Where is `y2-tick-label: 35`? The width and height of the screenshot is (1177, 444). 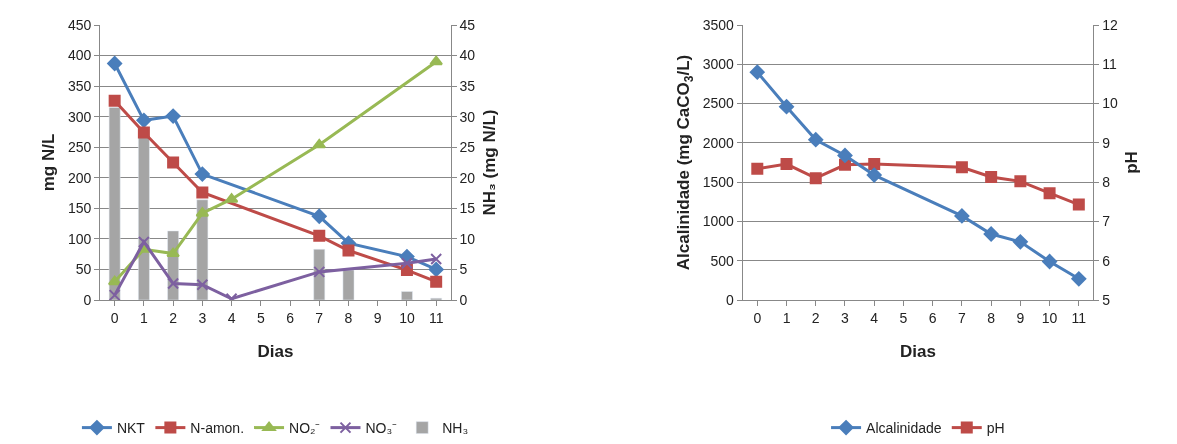
y2-tick-label: 35 is located at coordinates (467, 86).